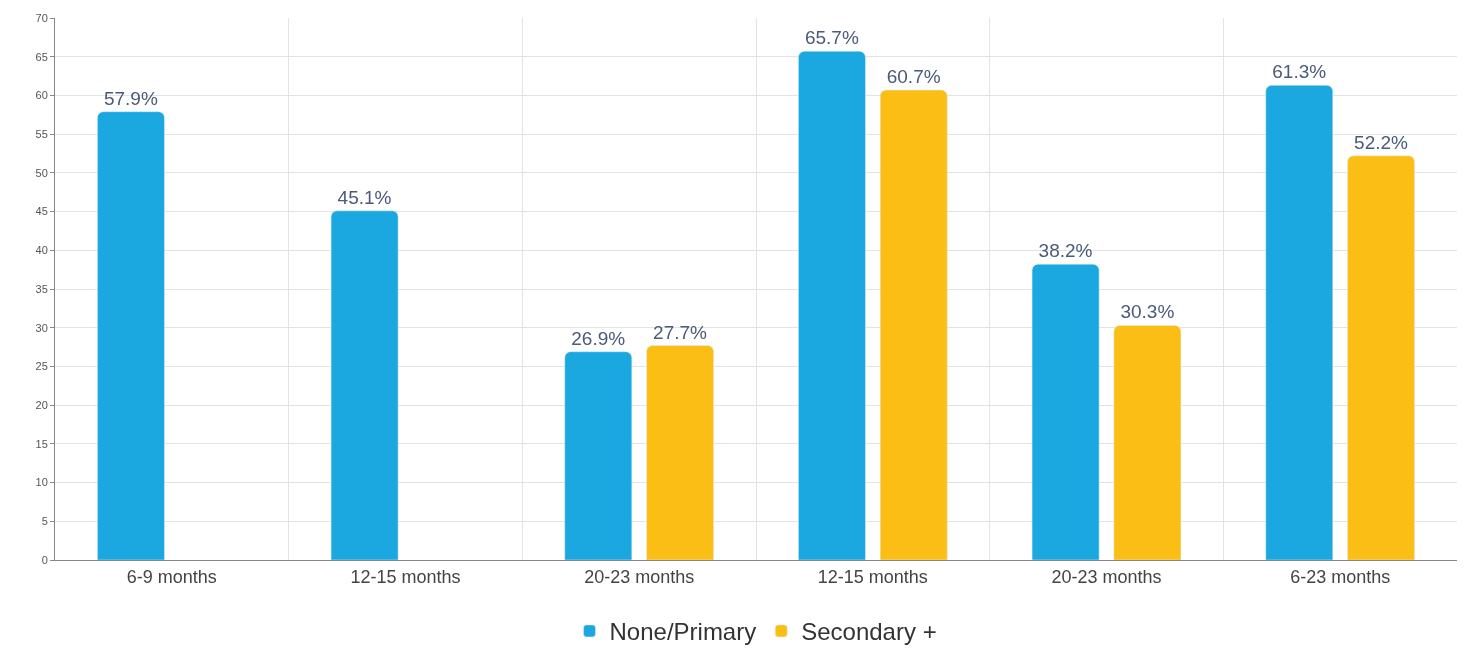  What do you see at coordinates (364, 197) in the screenshot?
I see `data-label: 45.1%` at bounding box center [364, 197].